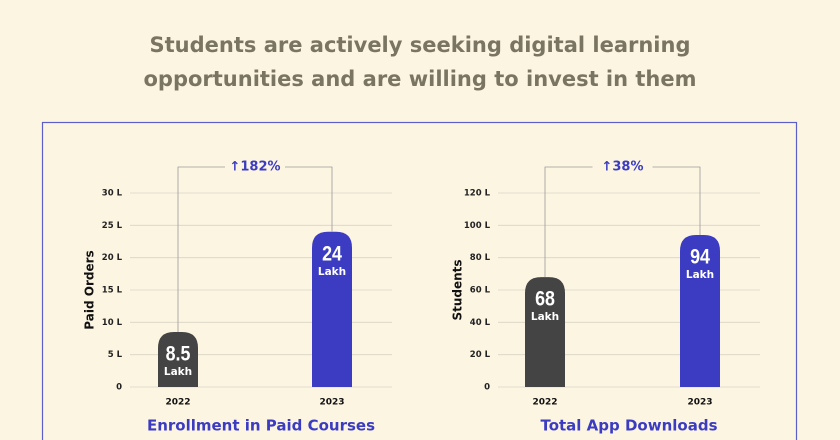 This screenshot has width=840, height=440. I want to click on y-tick-label: 30 L, so click(112, 194).